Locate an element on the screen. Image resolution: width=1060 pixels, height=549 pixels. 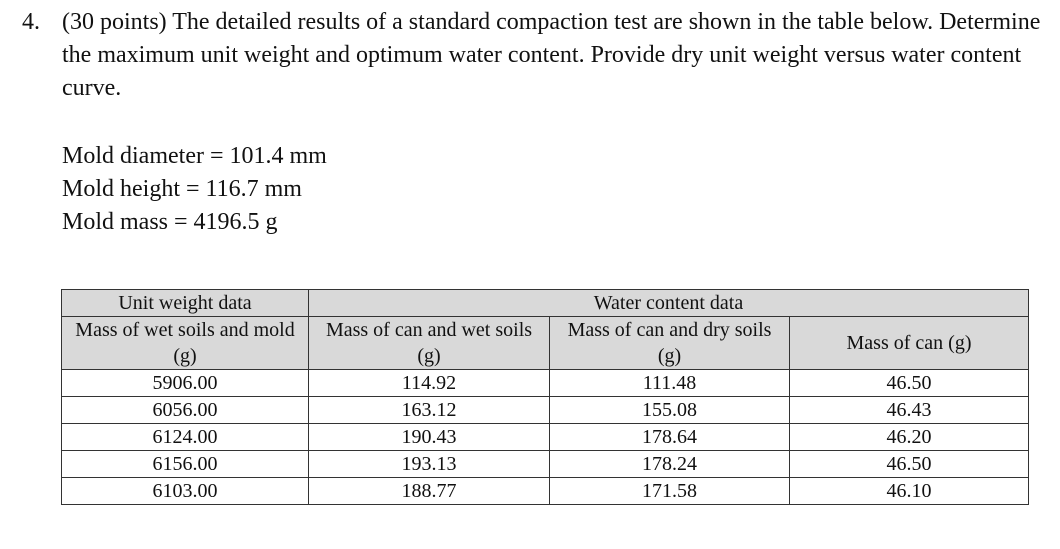
table-row: 6156.00 193.13 178.24 46.50 is located at coordinates (545, 464).